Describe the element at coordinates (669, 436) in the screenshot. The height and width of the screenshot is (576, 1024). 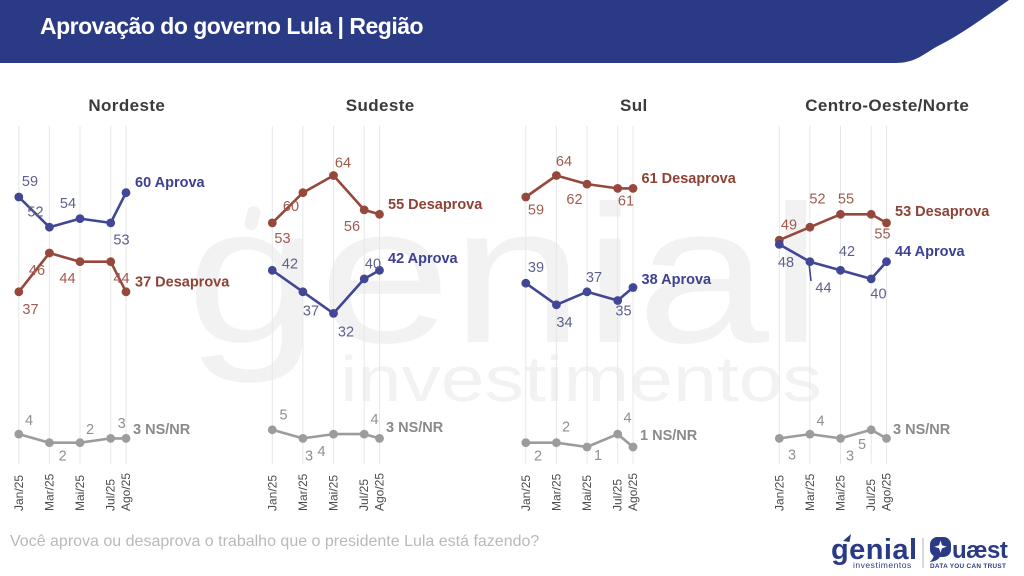
I see `svg-text: 1 NS/NR` at that location.